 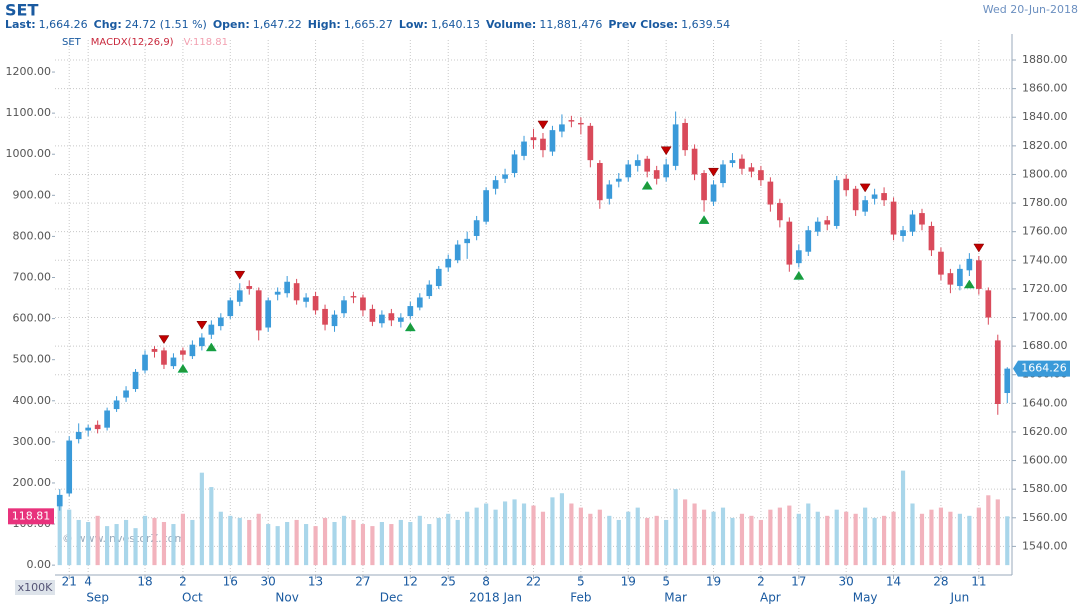 What do you see at coordinates (144, 582) in the screenshot?
I see `x-tick-label: 18` at bounding box center [144, 582].